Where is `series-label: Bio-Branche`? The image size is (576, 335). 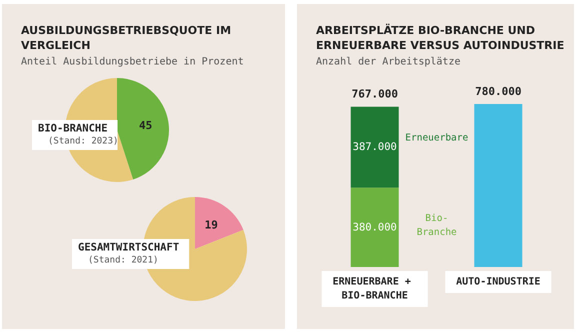
series-label: Bio-Branche is located at coordinates (437, 225).